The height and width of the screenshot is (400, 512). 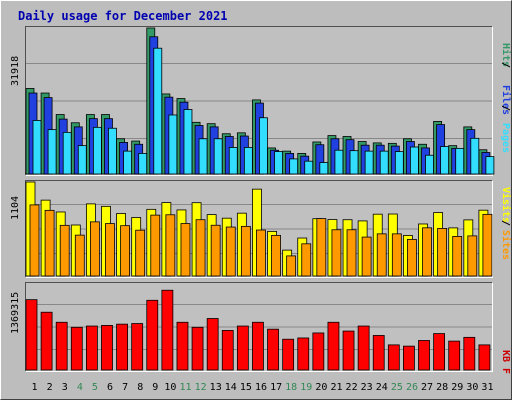 What do you see at coordinates (472, 387) in the screenshot?
I see `x-tick-label-day-30: 30` at bounding box center [472, 387].